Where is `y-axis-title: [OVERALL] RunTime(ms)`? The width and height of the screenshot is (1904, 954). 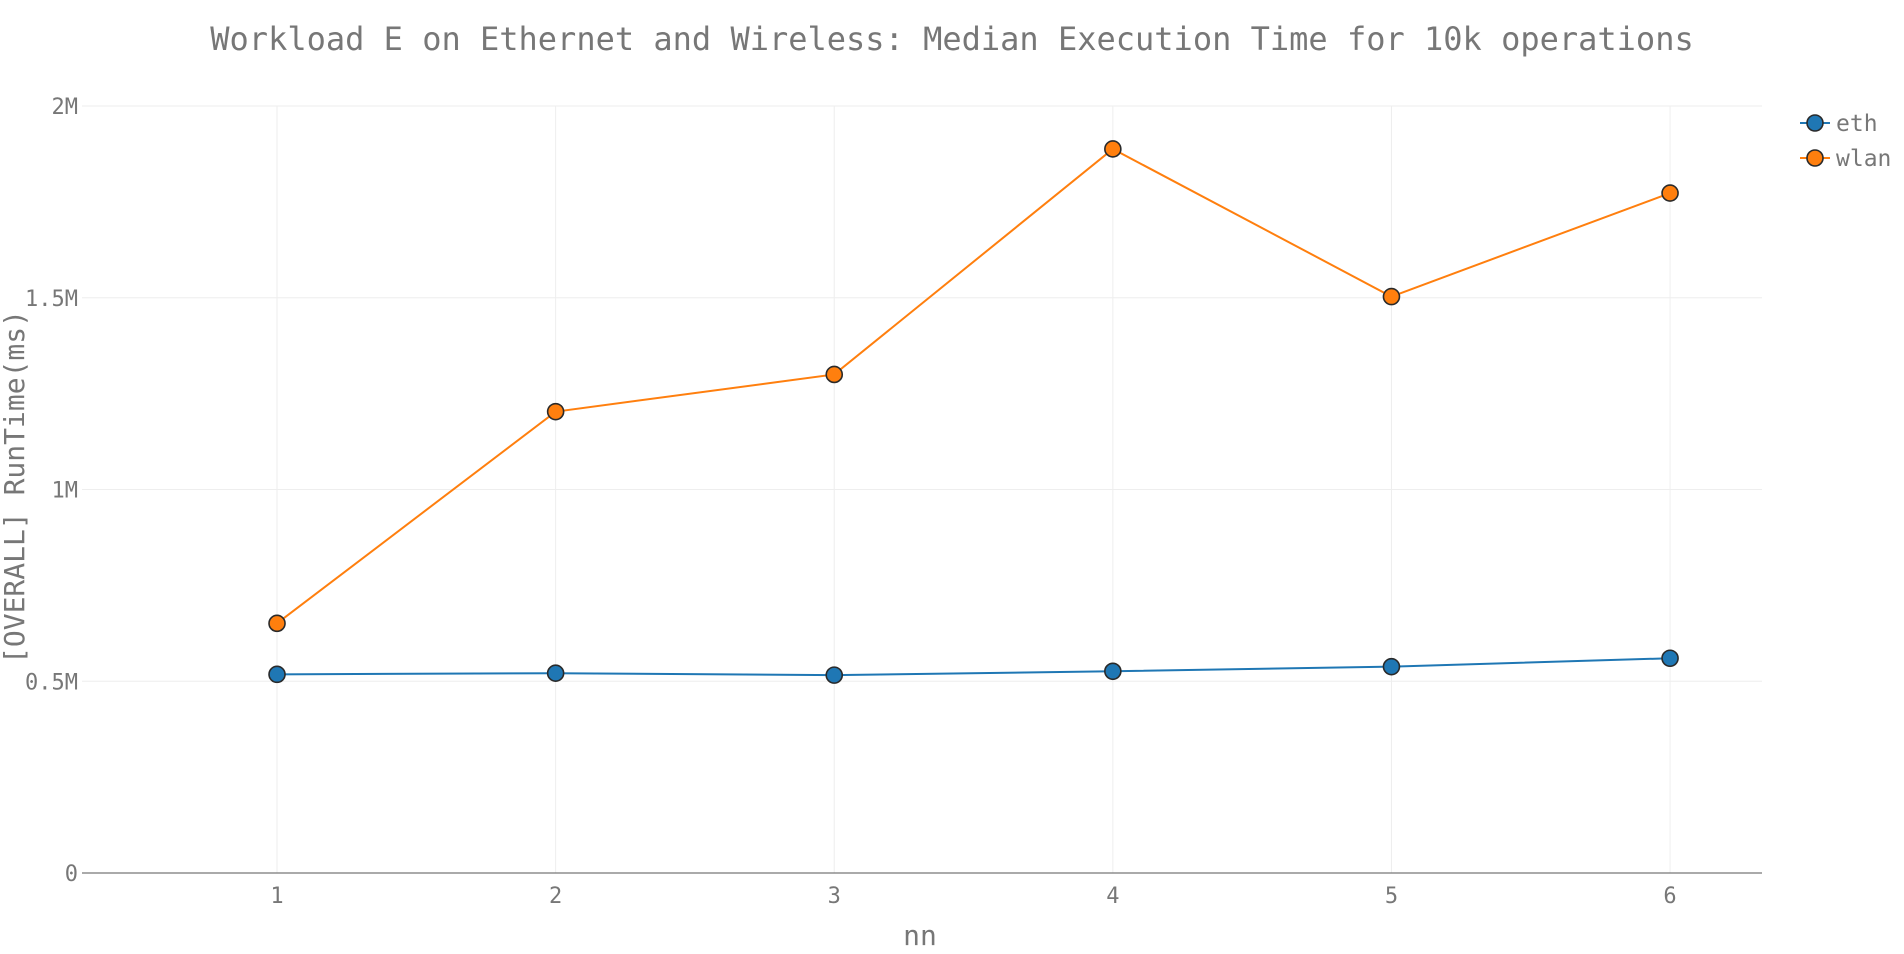
y-axis-title: [OVERALL] RunTime(ms) is located at coordinates (15, 487).